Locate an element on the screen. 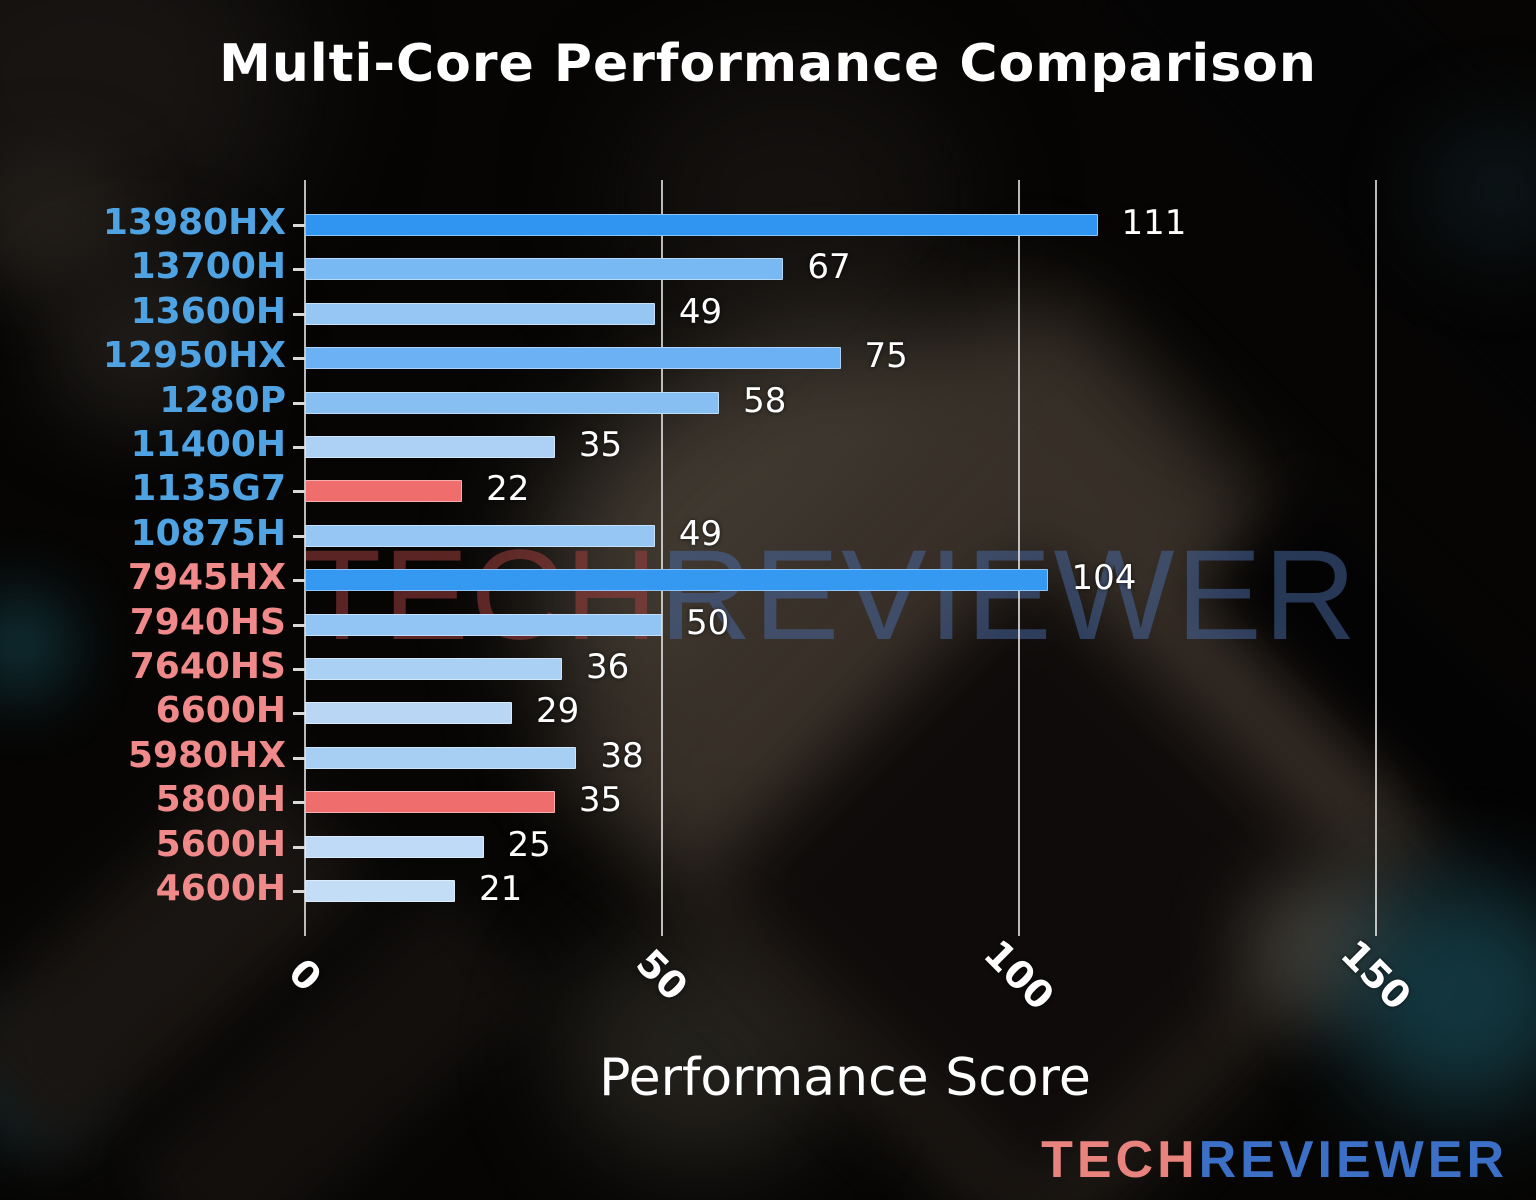 This screenshot has height=1200, width=1536. y-axis-label: 7640HS is located at coordinates (207, 666).